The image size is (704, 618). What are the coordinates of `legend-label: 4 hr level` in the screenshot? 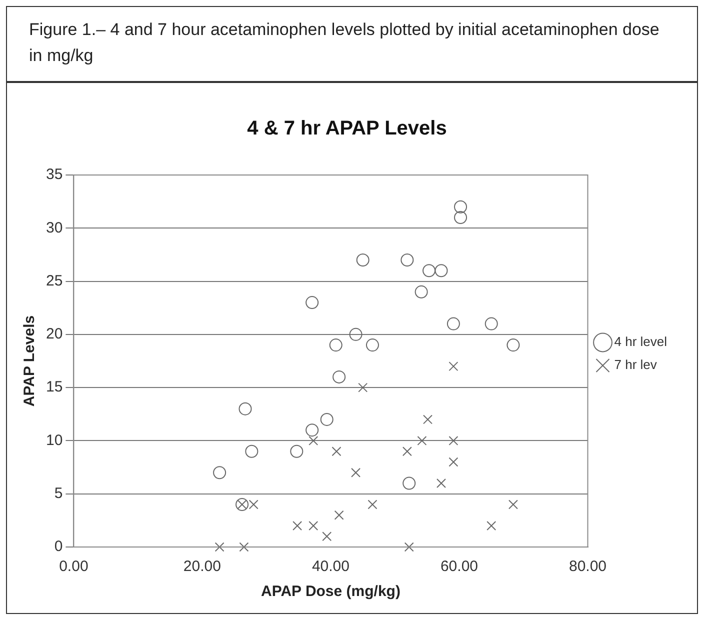 It's located at (641, 342).